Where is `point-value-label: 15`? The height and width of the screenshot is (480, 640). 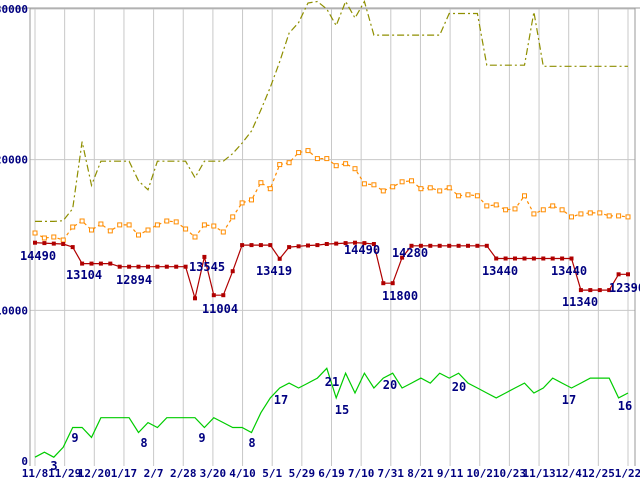
point-value-label: 15 is located at coordinates (342, 410).